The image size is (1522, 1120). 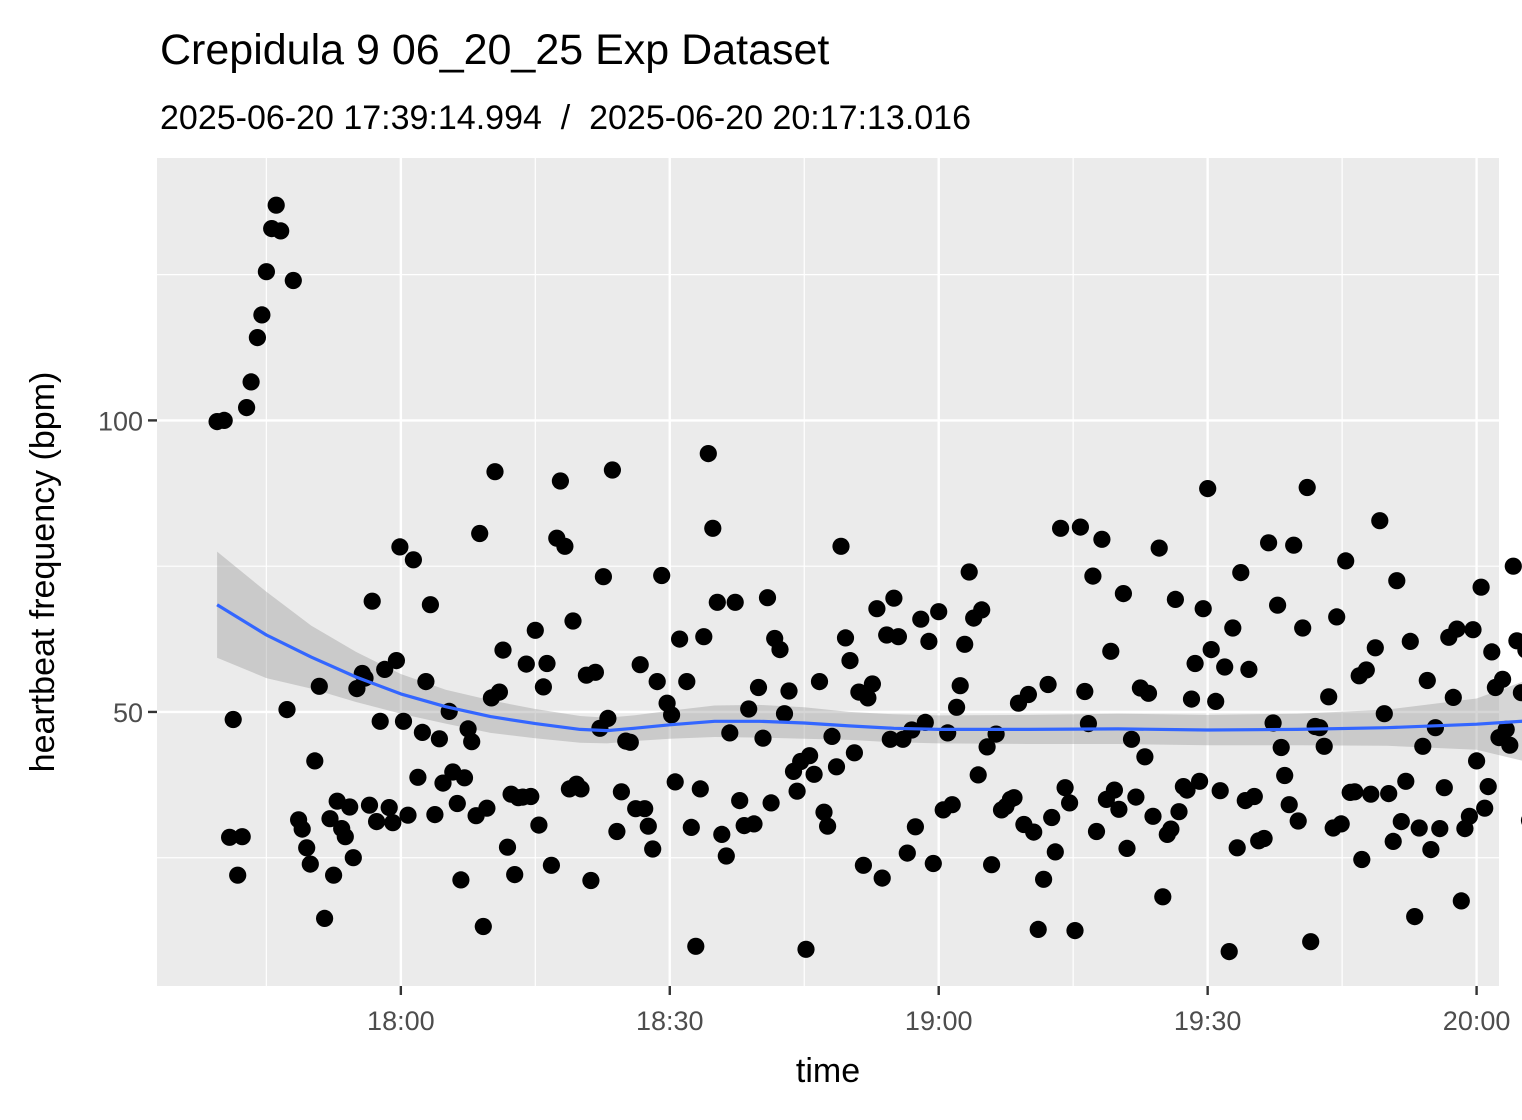 I want to click on x-tick-label: 20:00, so click(x=1477, y=1021).